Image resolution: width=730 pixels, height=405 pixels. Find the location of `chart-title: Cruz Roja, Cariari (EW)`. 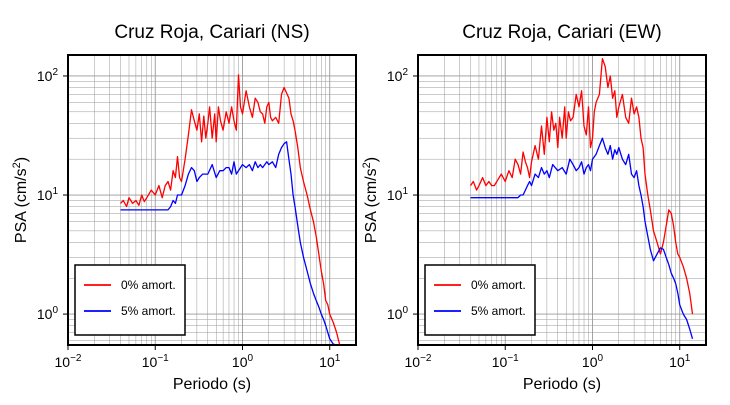

chart-title: Cruz Roja, Cariari (EW) is located at coordinates (562, 32).